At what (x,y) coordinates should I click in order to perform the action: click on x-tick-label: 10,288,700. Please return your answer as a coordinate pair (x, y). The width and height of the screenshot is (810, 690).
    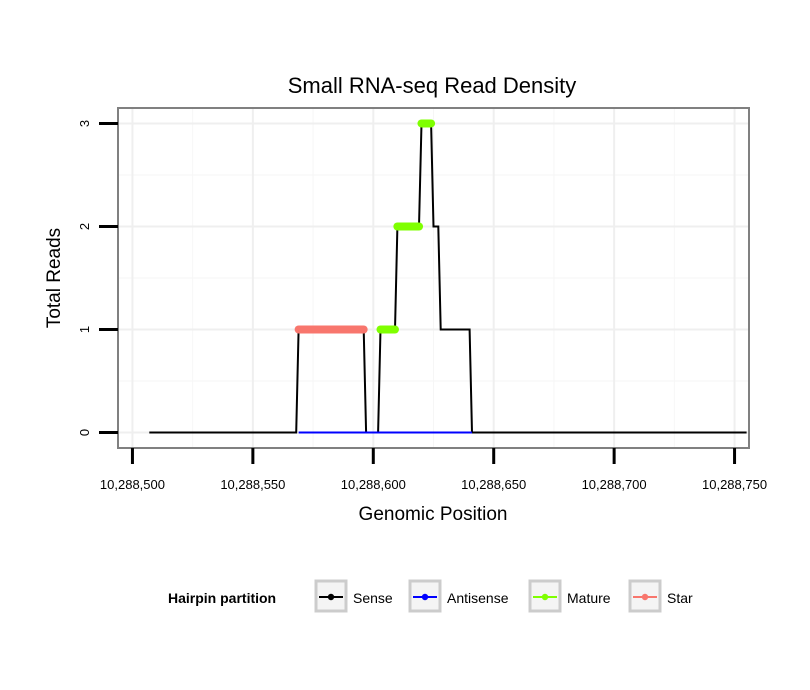
    Looking at the image, I should click on (614, 484).